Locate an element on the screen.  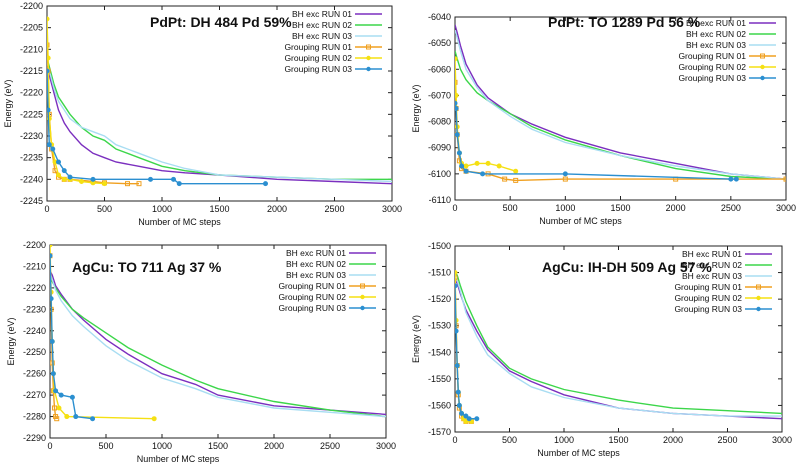
y-tick-label: -2260 is located at coordinates (34, 374).